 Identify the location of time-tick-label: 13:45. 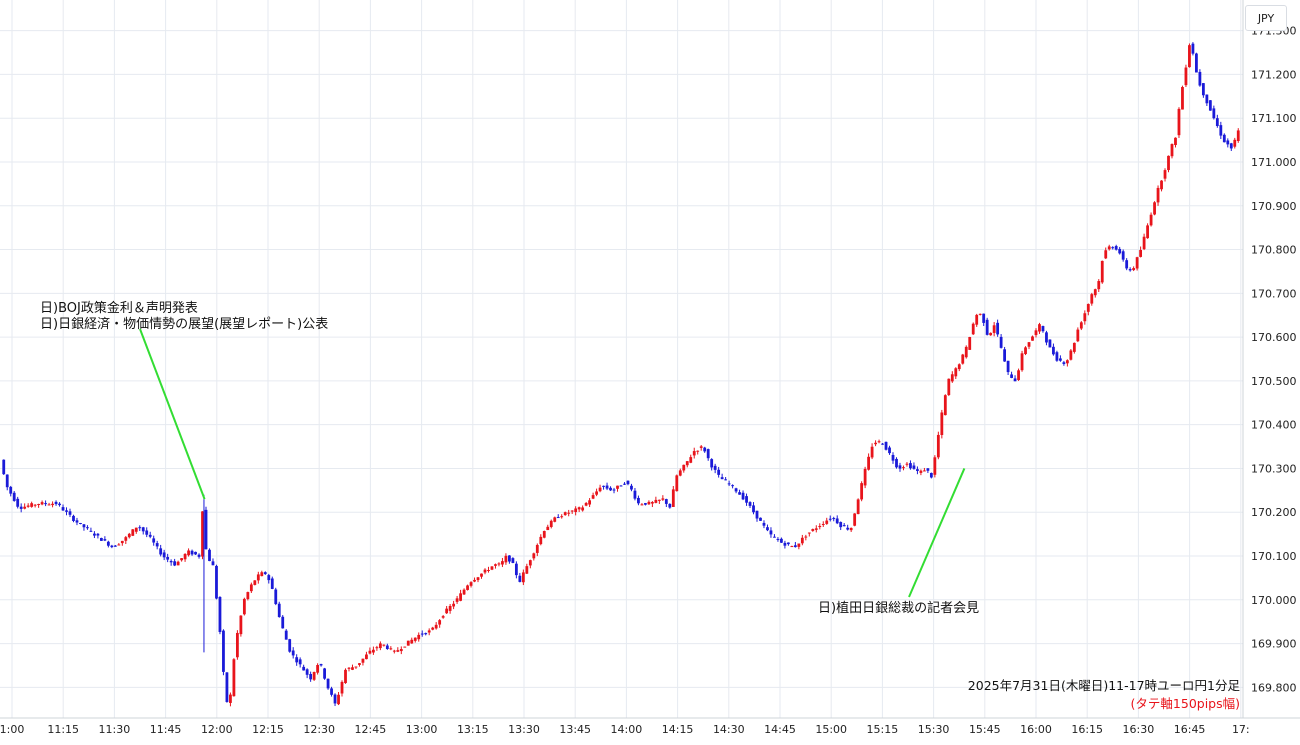
(575, 729).